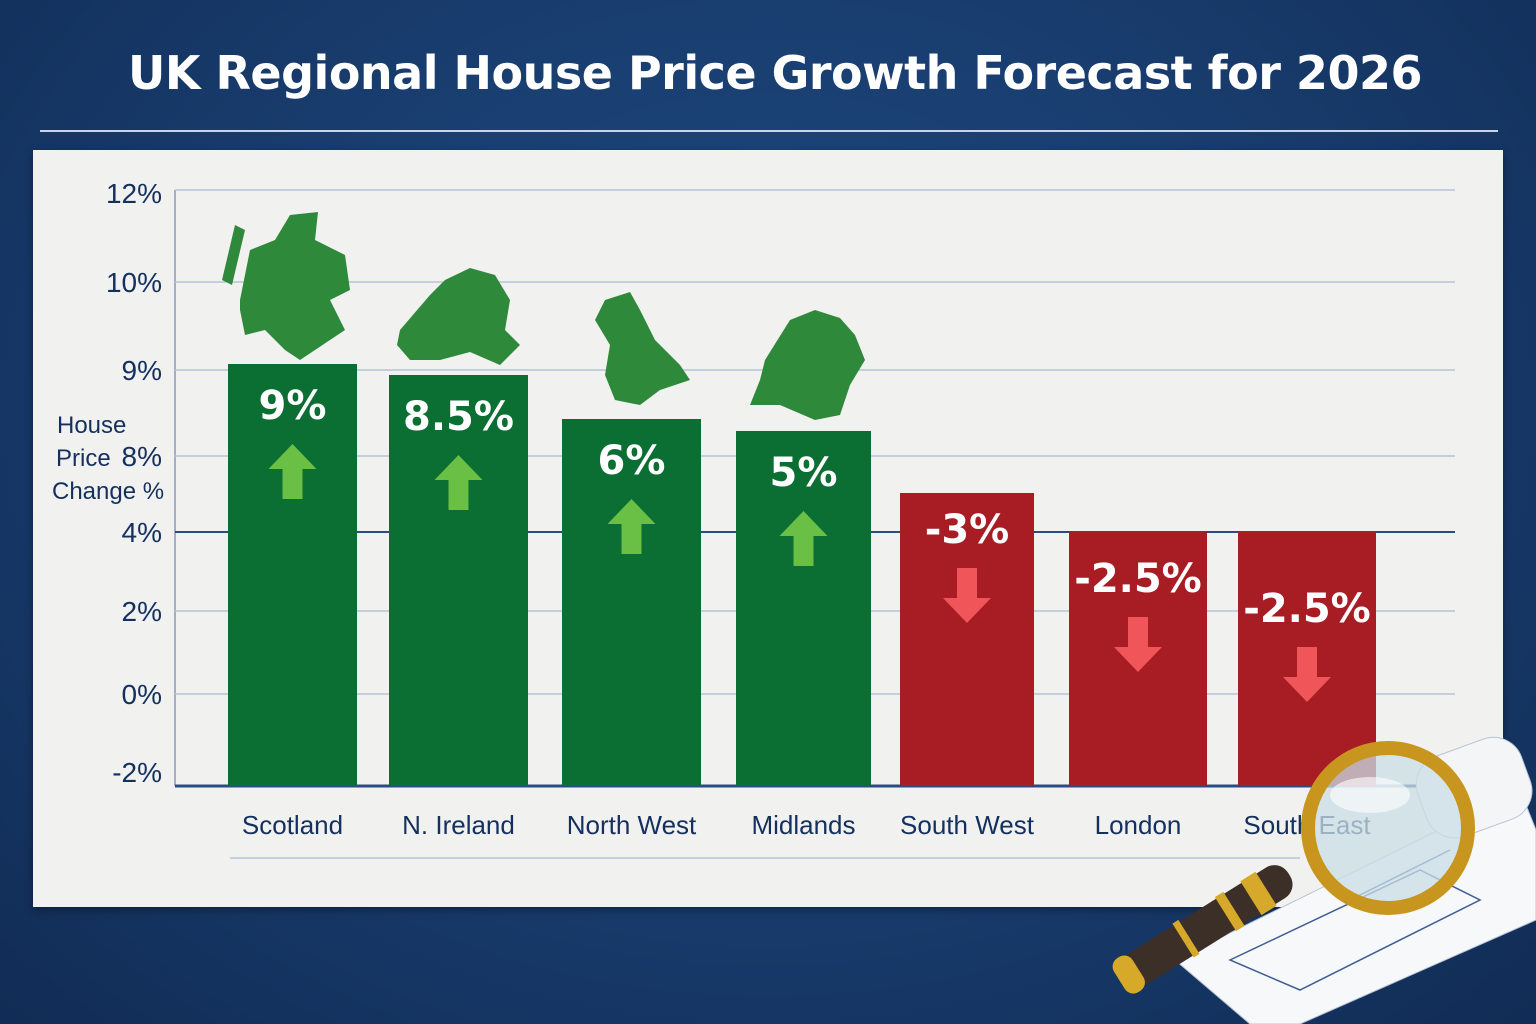  Describe the element at coordinates (967, 530) in the screenshot. I see `data-label: -3%` at that location.